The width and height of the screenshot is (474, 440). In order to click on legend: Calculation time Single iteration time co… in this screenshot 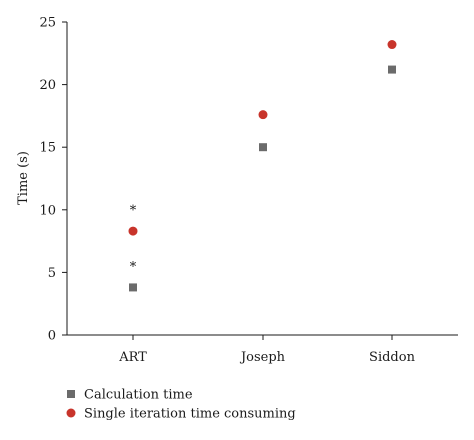, I will do `click(181, 405)`.